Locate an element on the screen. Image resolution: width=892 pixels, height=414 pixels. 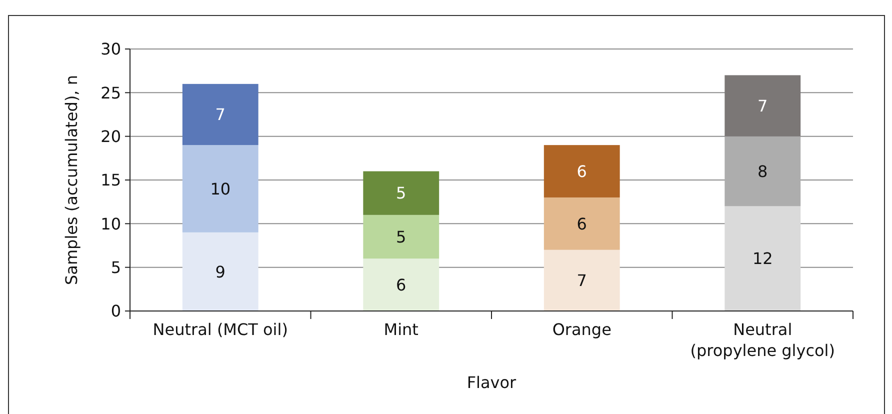
x-tick-label: Neutral (MCT oil) is located at coordinates (220, 329).